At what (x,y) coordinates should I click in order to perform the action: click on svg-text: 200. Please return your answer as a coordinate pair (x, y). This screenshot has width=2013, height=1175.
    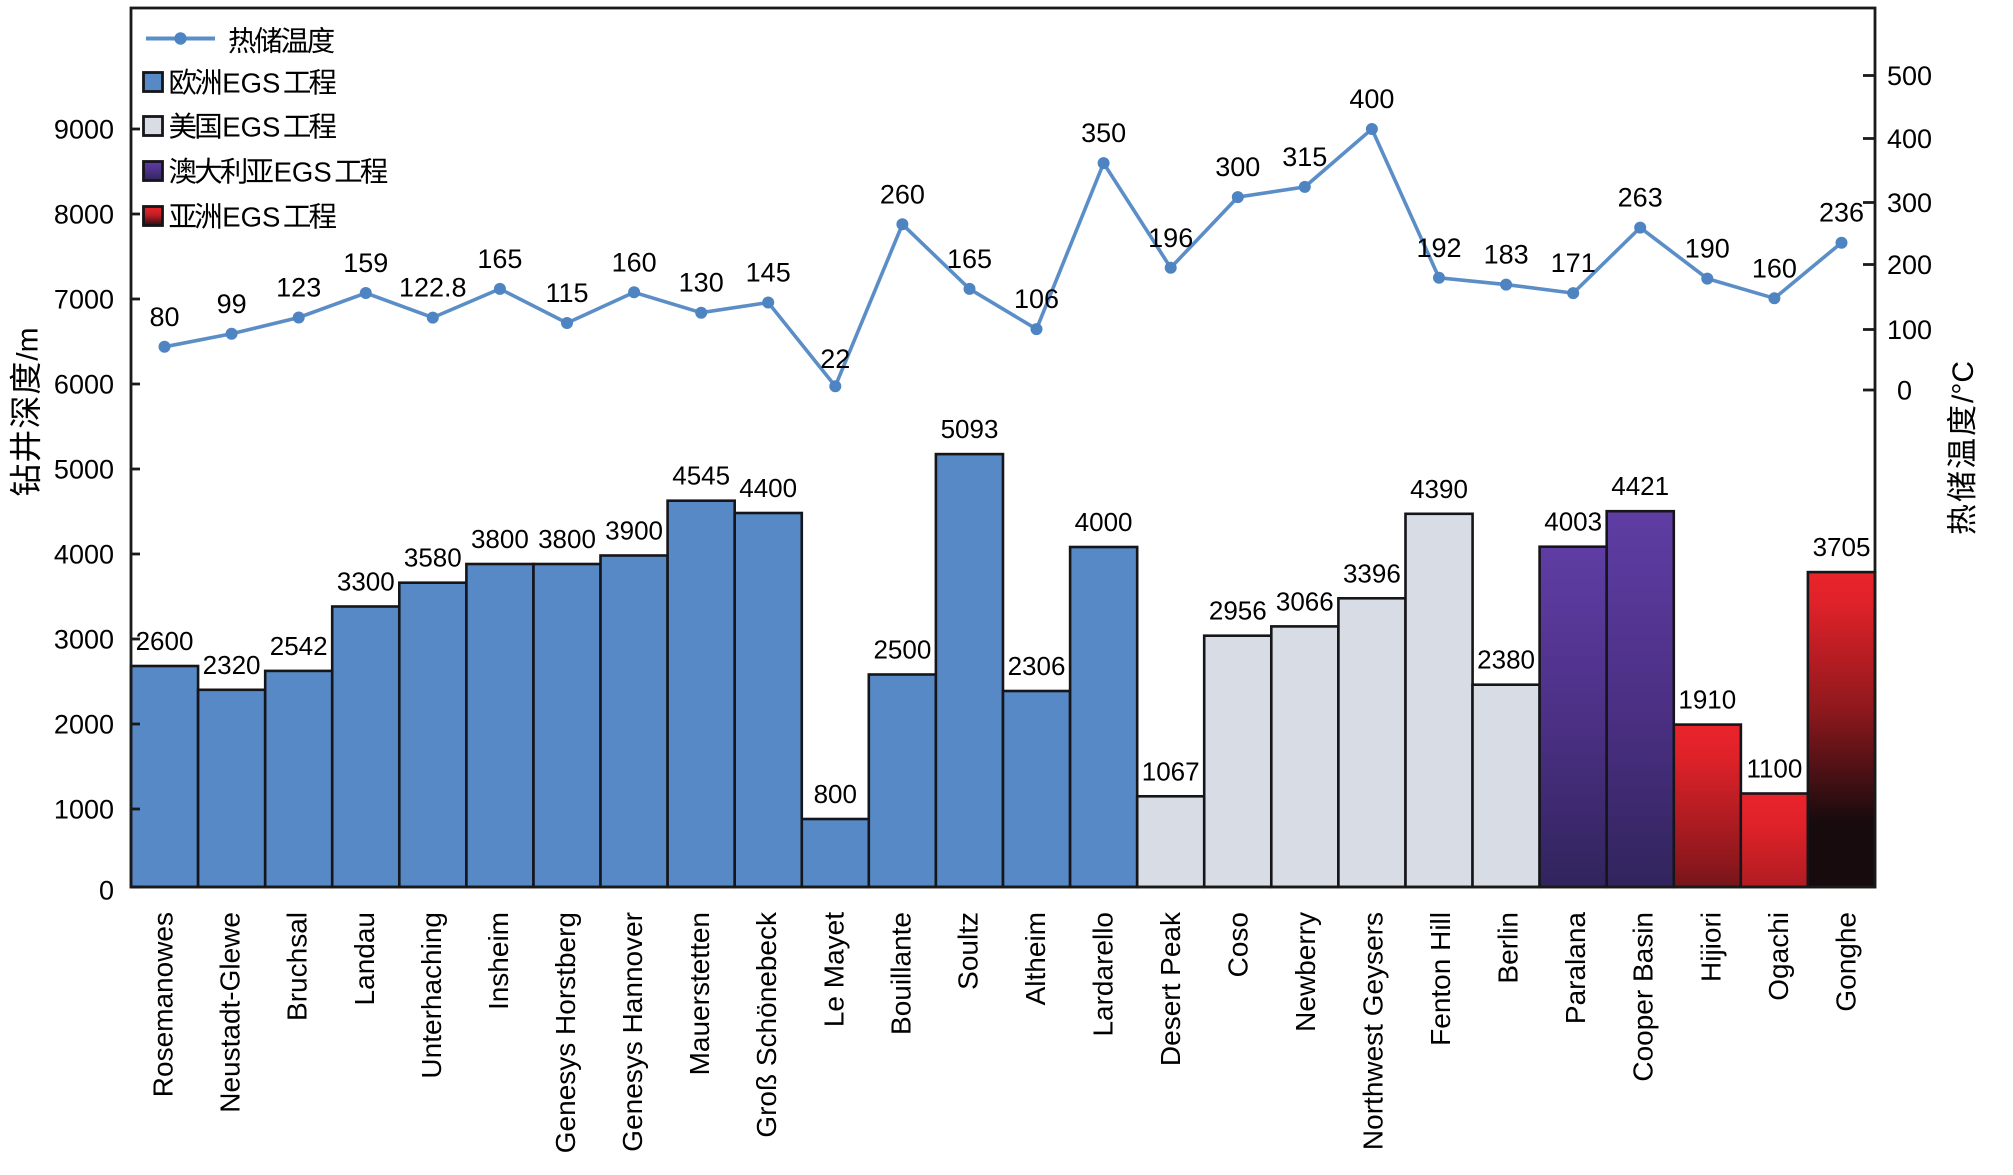
    Looking at the image, I should click on (1909, 265).